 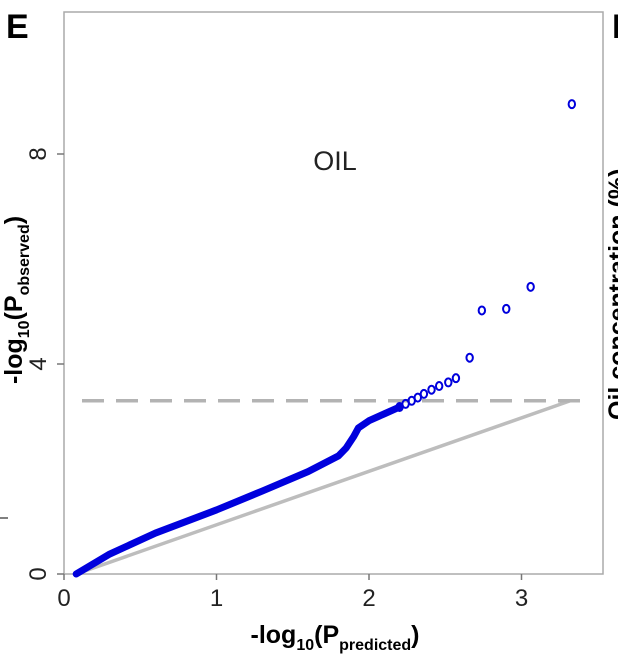 What do you see at coordinates (486, 256) in the screenshot?
I see `data-points` at bounding box center [486, 256].